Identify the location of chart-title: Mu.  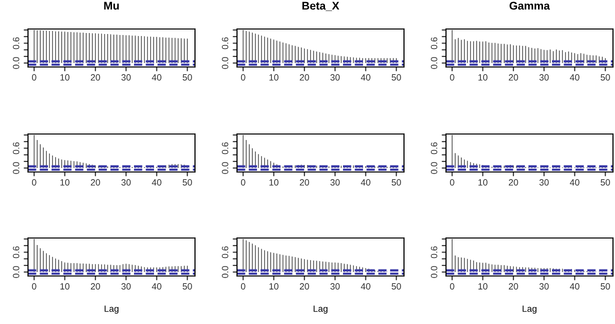
(111, 6).